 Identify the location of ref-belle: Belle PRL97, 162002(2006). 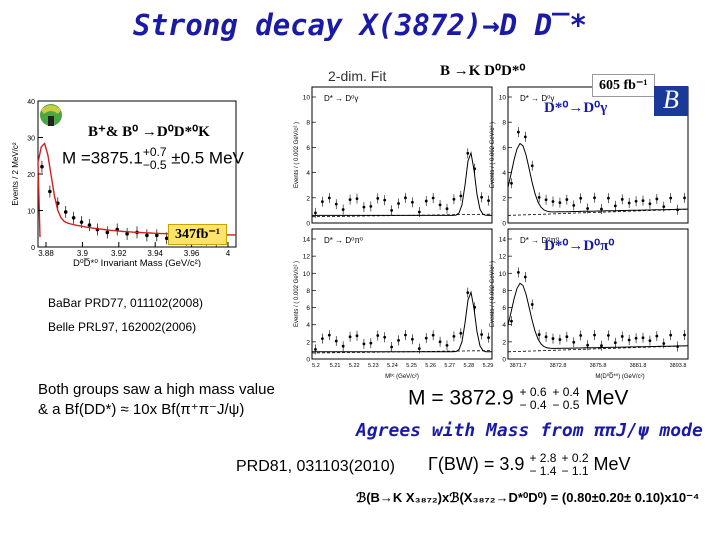
(122, 327).